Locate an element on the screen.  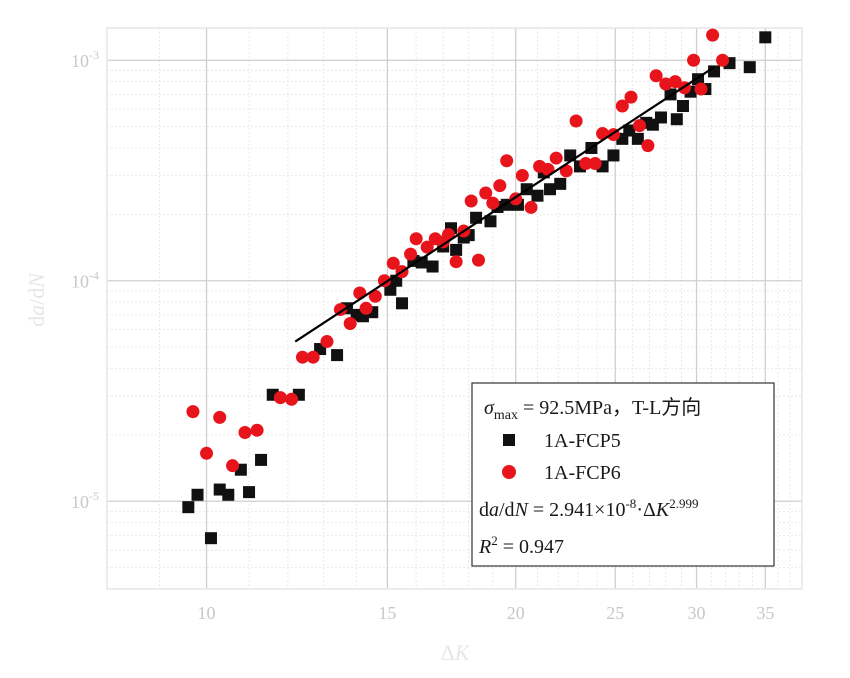
legend-title-rest: = 92.5MPa，T-L方向 is located at coordinates (609, 407).